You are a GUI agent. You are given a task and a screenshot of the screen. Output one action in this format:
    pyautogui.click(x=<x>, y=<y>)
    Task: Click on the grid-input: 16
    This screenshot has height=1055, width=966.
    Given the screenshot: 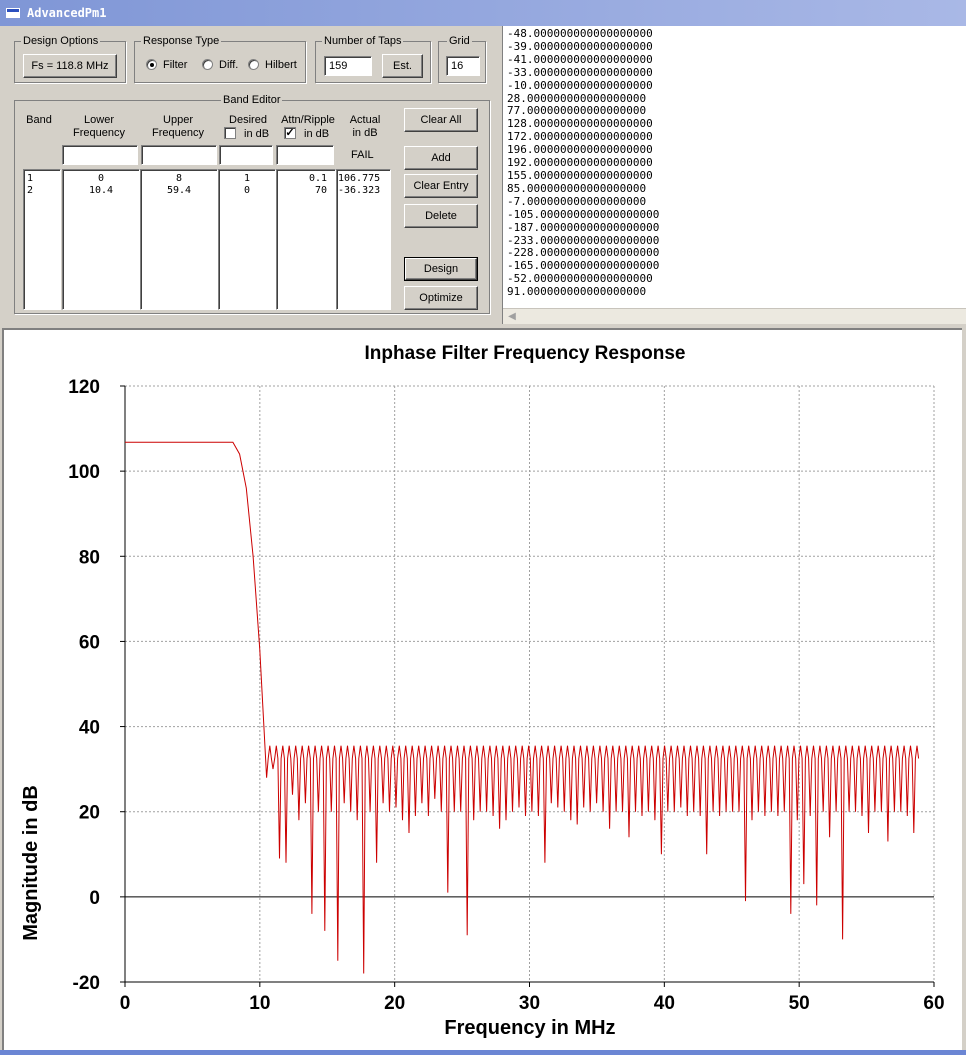 What is the action you would take?
    pyautogui.click(x=463, y=66)
    